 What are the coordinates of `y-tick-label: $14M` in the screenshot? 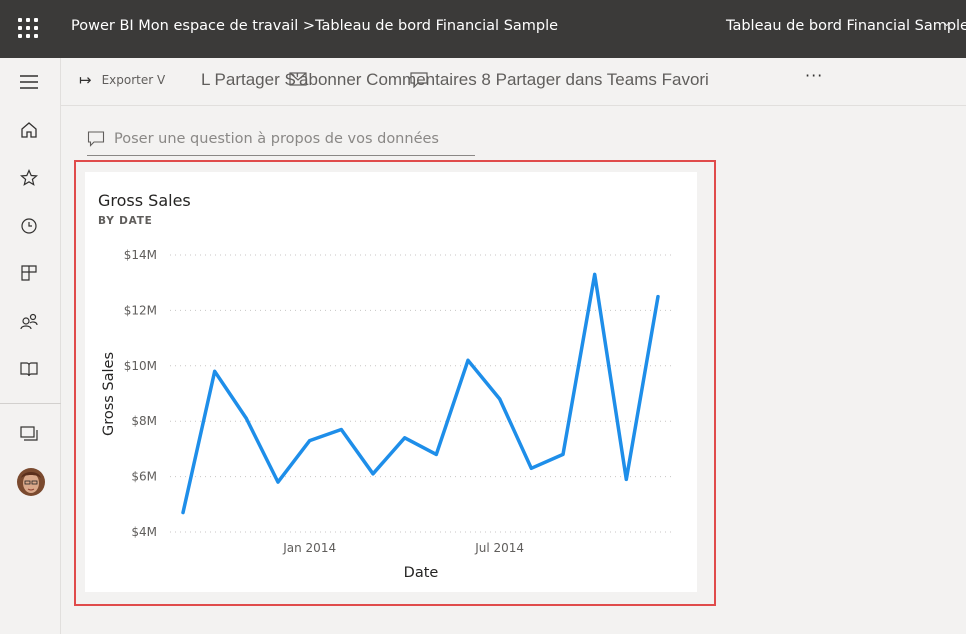 It's located at (140, 255).